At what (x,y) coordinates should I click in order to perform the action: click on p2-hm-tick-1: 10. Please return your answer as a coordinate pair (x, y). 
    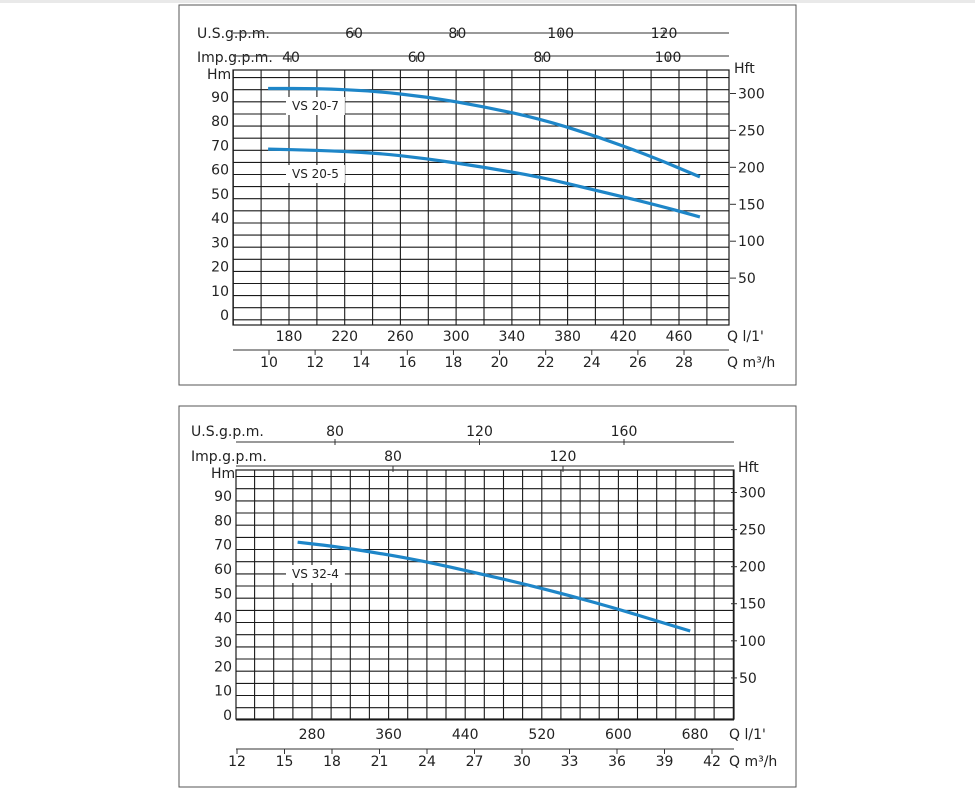
    Looking at the image, I should click on (223, 692).